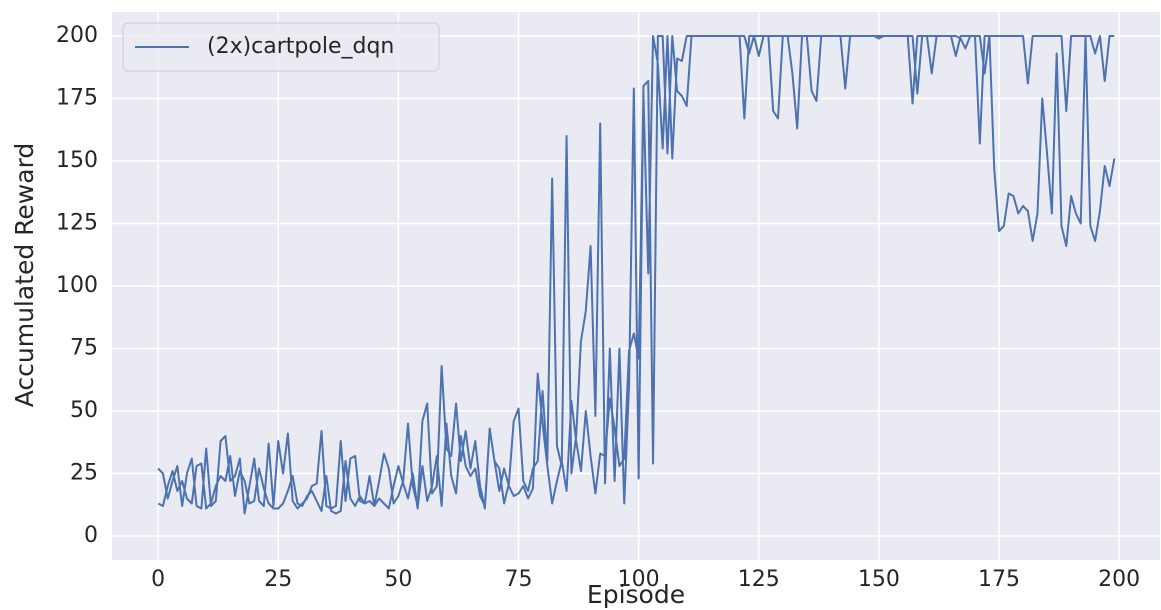 This screenshot has height=610, width=1161. What do you see at coordinates (91, 535) in the screenshot?
I see `y-tick-label: 0` at bounding box center [91, 535].